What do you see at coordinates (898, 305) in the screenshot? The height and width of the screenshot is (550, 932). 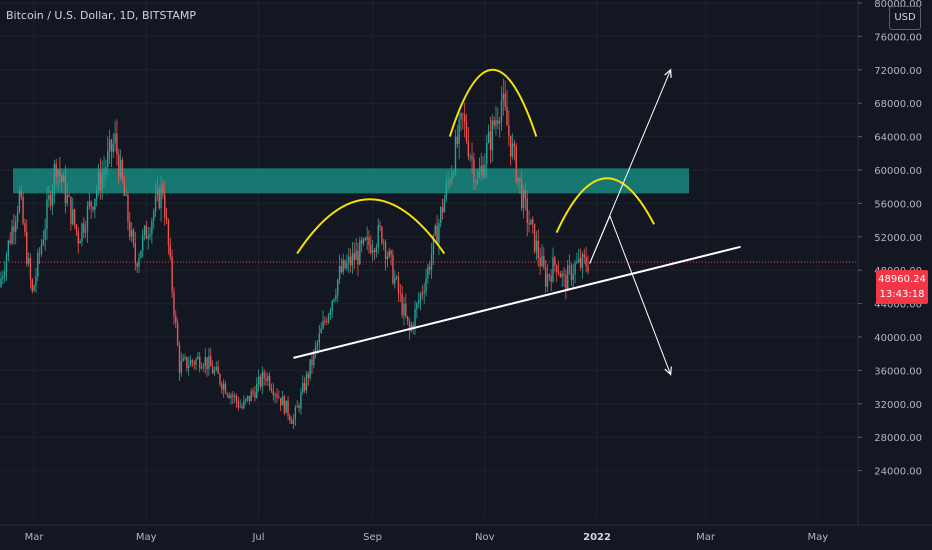 I see `y-tick-label: 44000.00` at bounding box center [898, 305].